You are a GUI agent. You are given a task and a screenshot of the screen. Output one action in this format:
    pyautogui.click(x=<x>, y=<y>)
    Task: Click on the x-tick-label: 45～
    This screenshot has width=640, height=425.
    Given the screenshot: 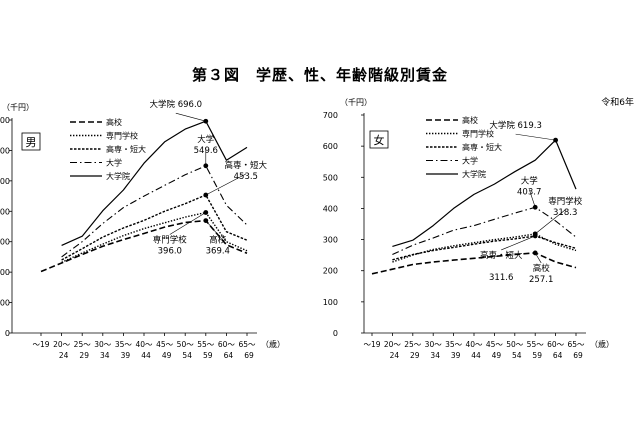 What is the action you would take?
    pyautogui.click(x=165, y=344)
    